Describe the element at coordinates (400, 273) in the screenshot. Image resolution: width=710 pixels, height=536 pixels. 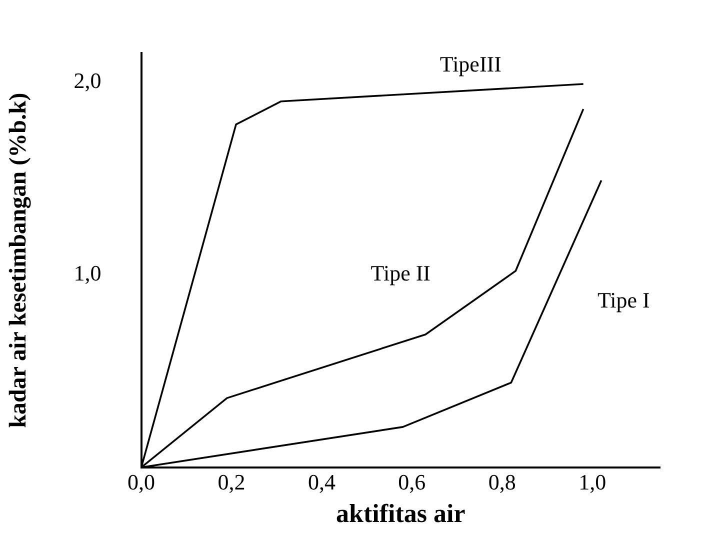
I see `series-label: Tipe II` at that location.